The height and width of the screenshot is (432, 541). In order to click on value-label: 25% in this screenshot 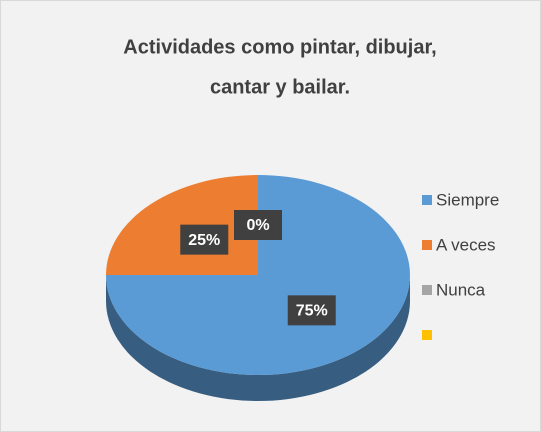, I will do `click(204, 240)`.